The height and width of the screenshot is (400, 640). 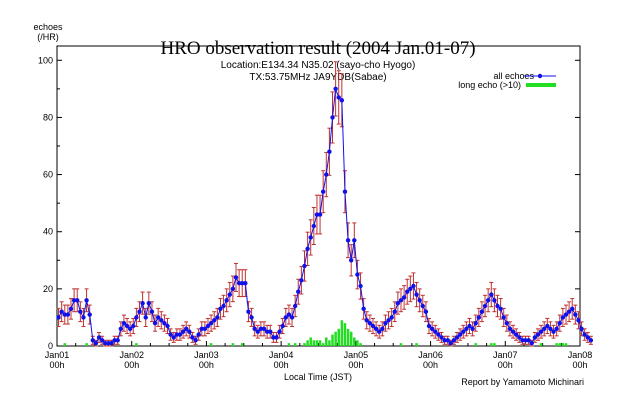 What do you see at coordinates (57, 355) in the screenshot?
I see `x-tick-label-day: Jan01` at bounding box center [57, 355].